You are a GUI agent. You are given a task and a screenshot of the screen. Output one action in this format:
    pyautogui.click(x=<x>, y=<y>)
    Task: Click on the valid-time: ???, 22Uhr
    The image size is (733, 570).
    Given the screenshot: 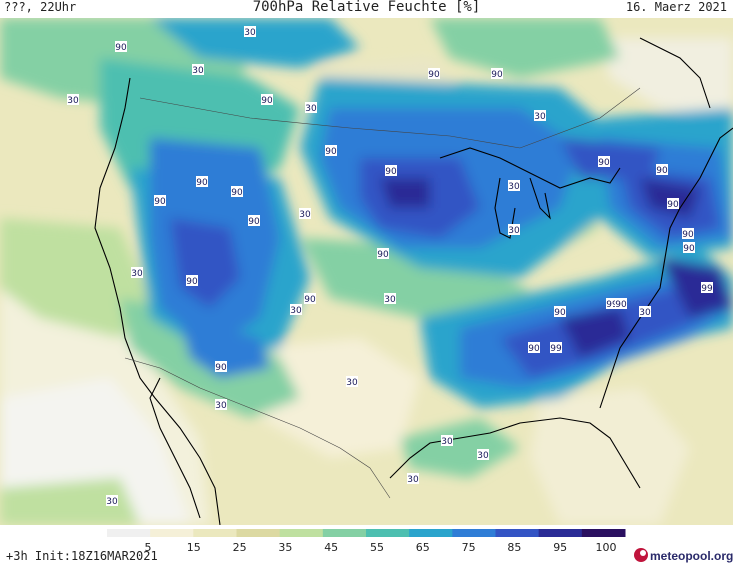 What is the action you would take?
    pyautogui.click(x=40, y=7)
    